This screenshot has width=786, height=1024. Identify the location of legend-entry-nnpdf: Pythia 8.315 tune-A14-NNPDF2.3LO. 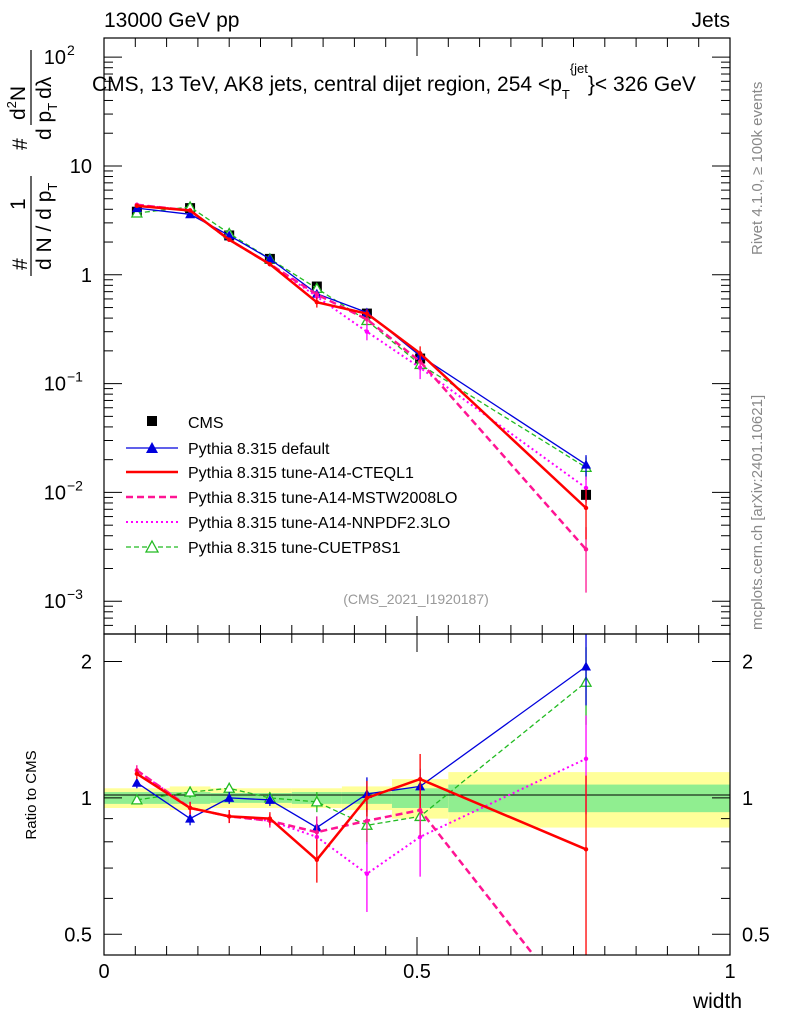
(288, 523).